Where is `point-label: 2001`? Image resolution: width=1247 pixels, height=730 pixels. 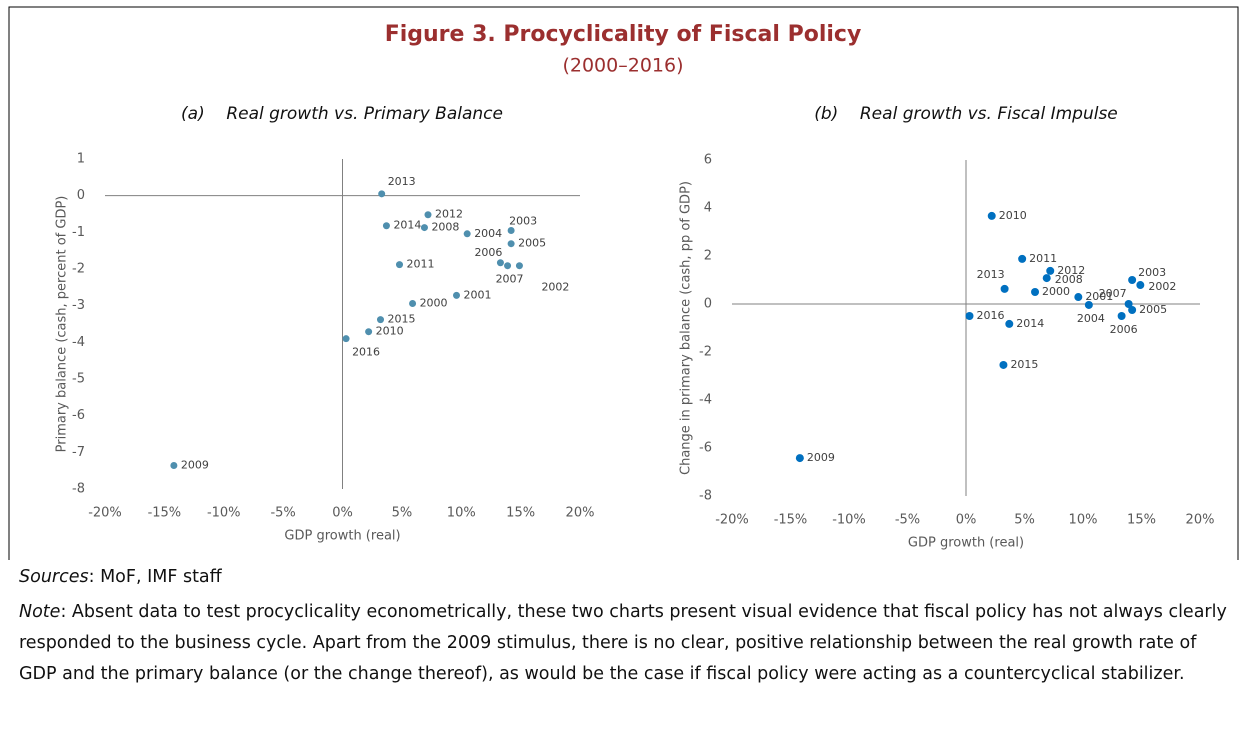 point-label: 2001 is located at coordinates (1099, 296).